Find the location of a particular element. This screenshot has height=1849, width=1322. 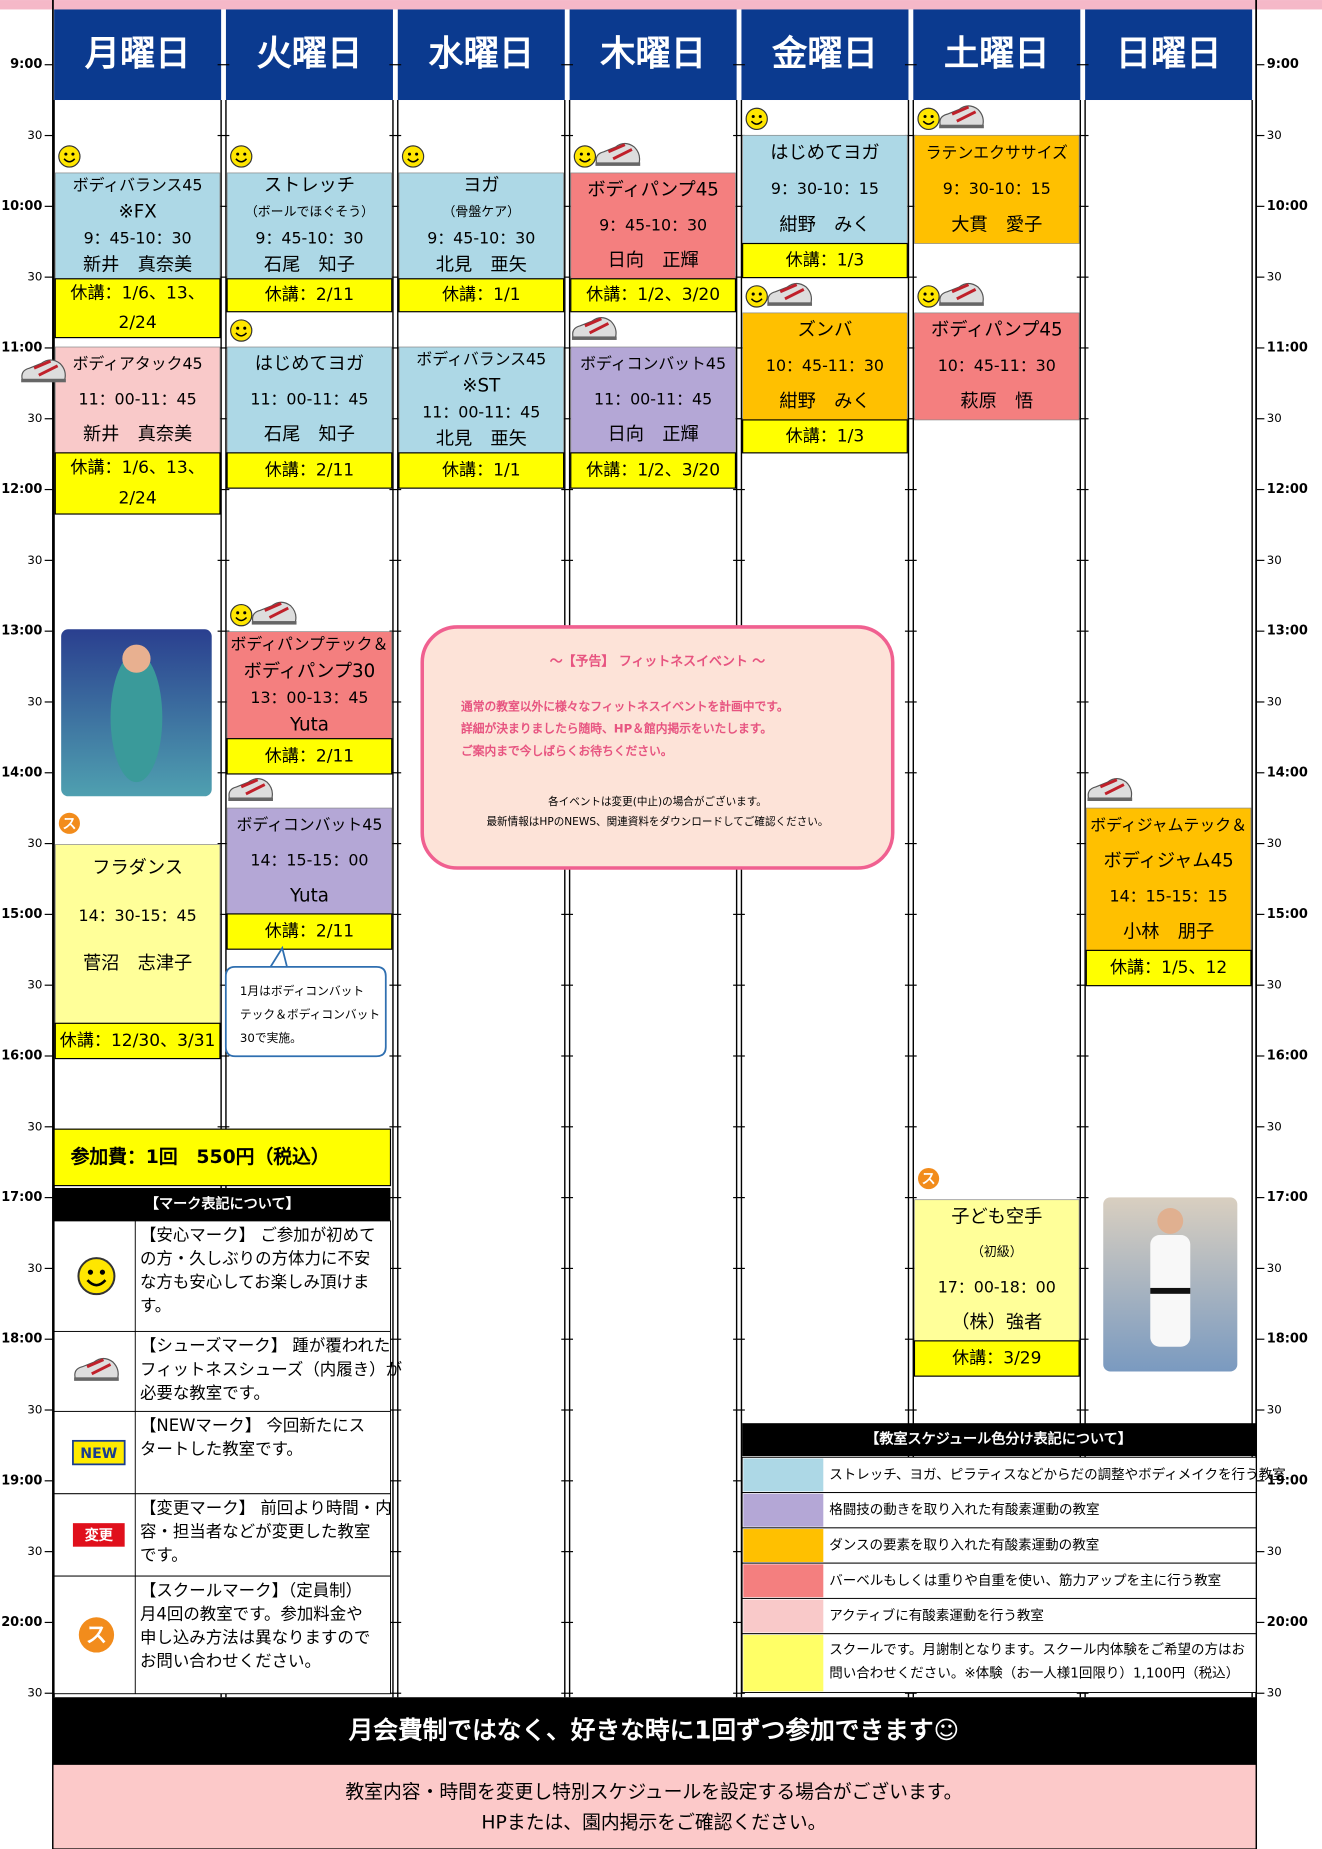

legend-text: です。 is located at coordinates (164, 1555).